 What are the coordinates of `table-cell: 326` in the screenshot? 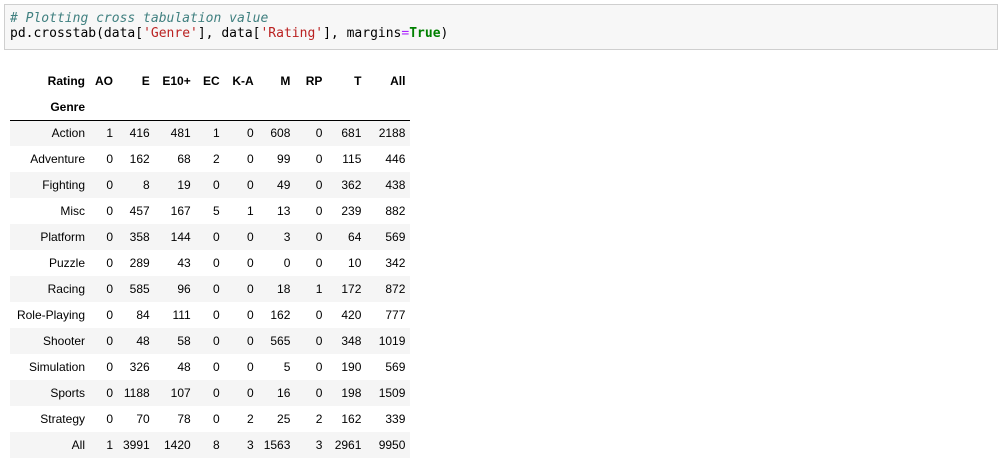 It's located at (139, 367).